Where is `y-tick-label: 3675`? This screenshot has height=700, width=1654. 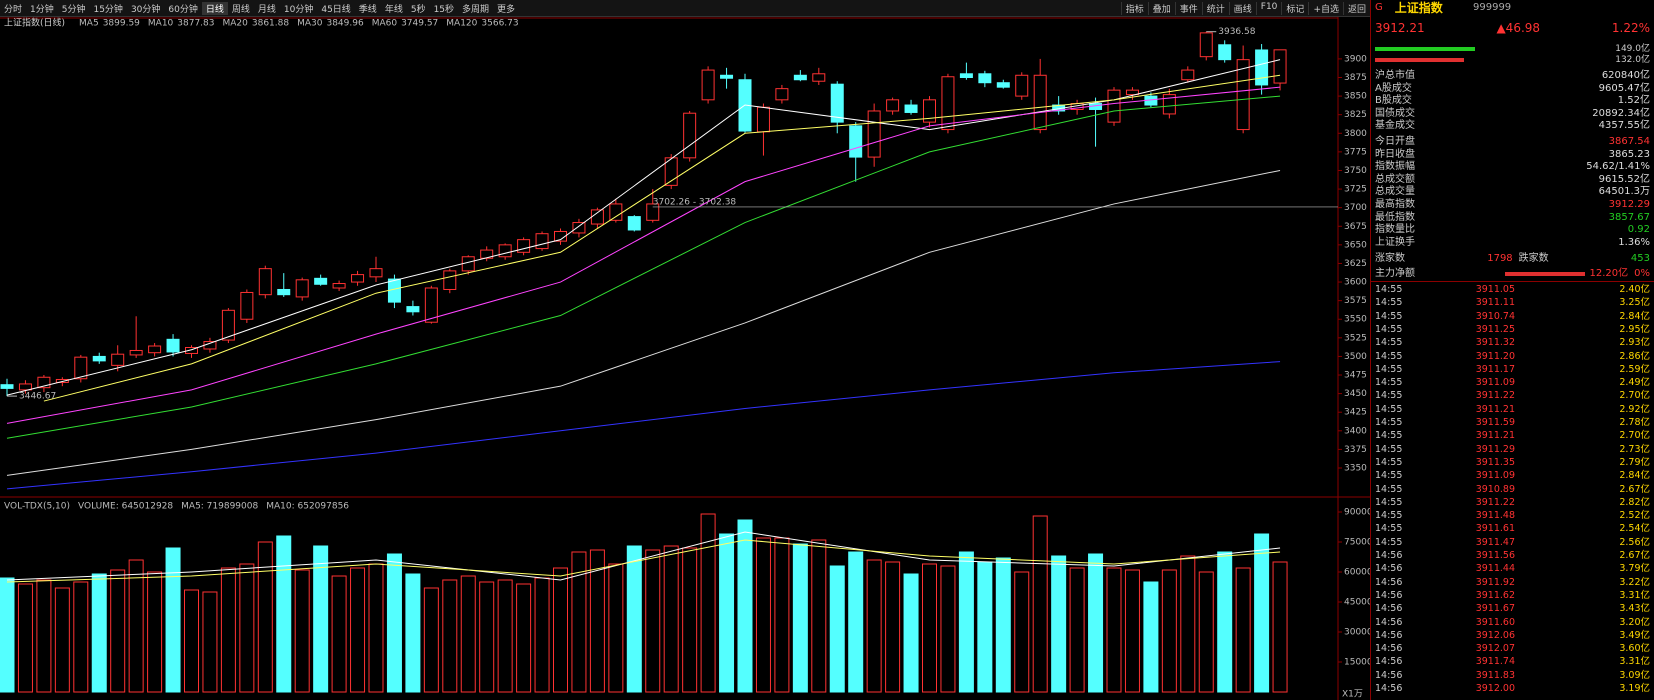 y-tick-label: 3675 is located at coordinates (1355, 227).